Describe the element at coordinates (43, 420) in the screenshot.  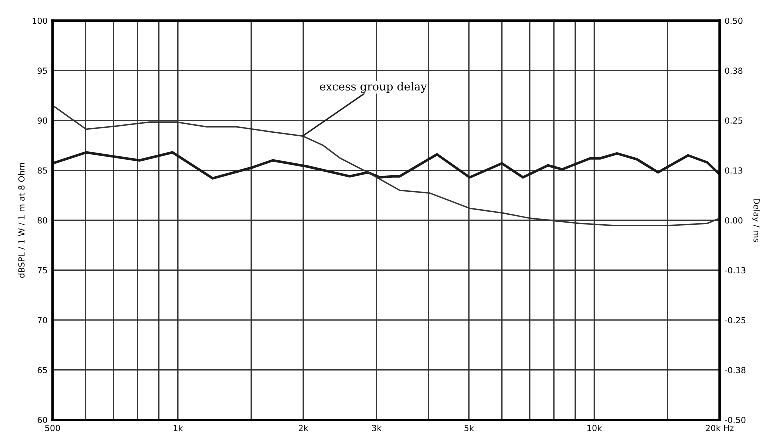
I see `y-tick-label: 60` at that location.